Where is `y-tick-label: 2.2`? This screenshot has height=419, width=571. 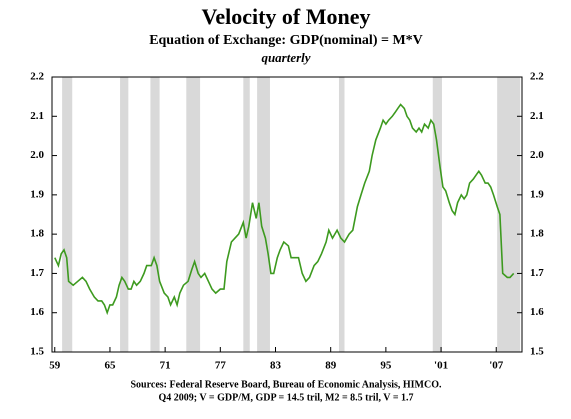
y-tick-label: 2.2 is located at coordinates (37, 77).